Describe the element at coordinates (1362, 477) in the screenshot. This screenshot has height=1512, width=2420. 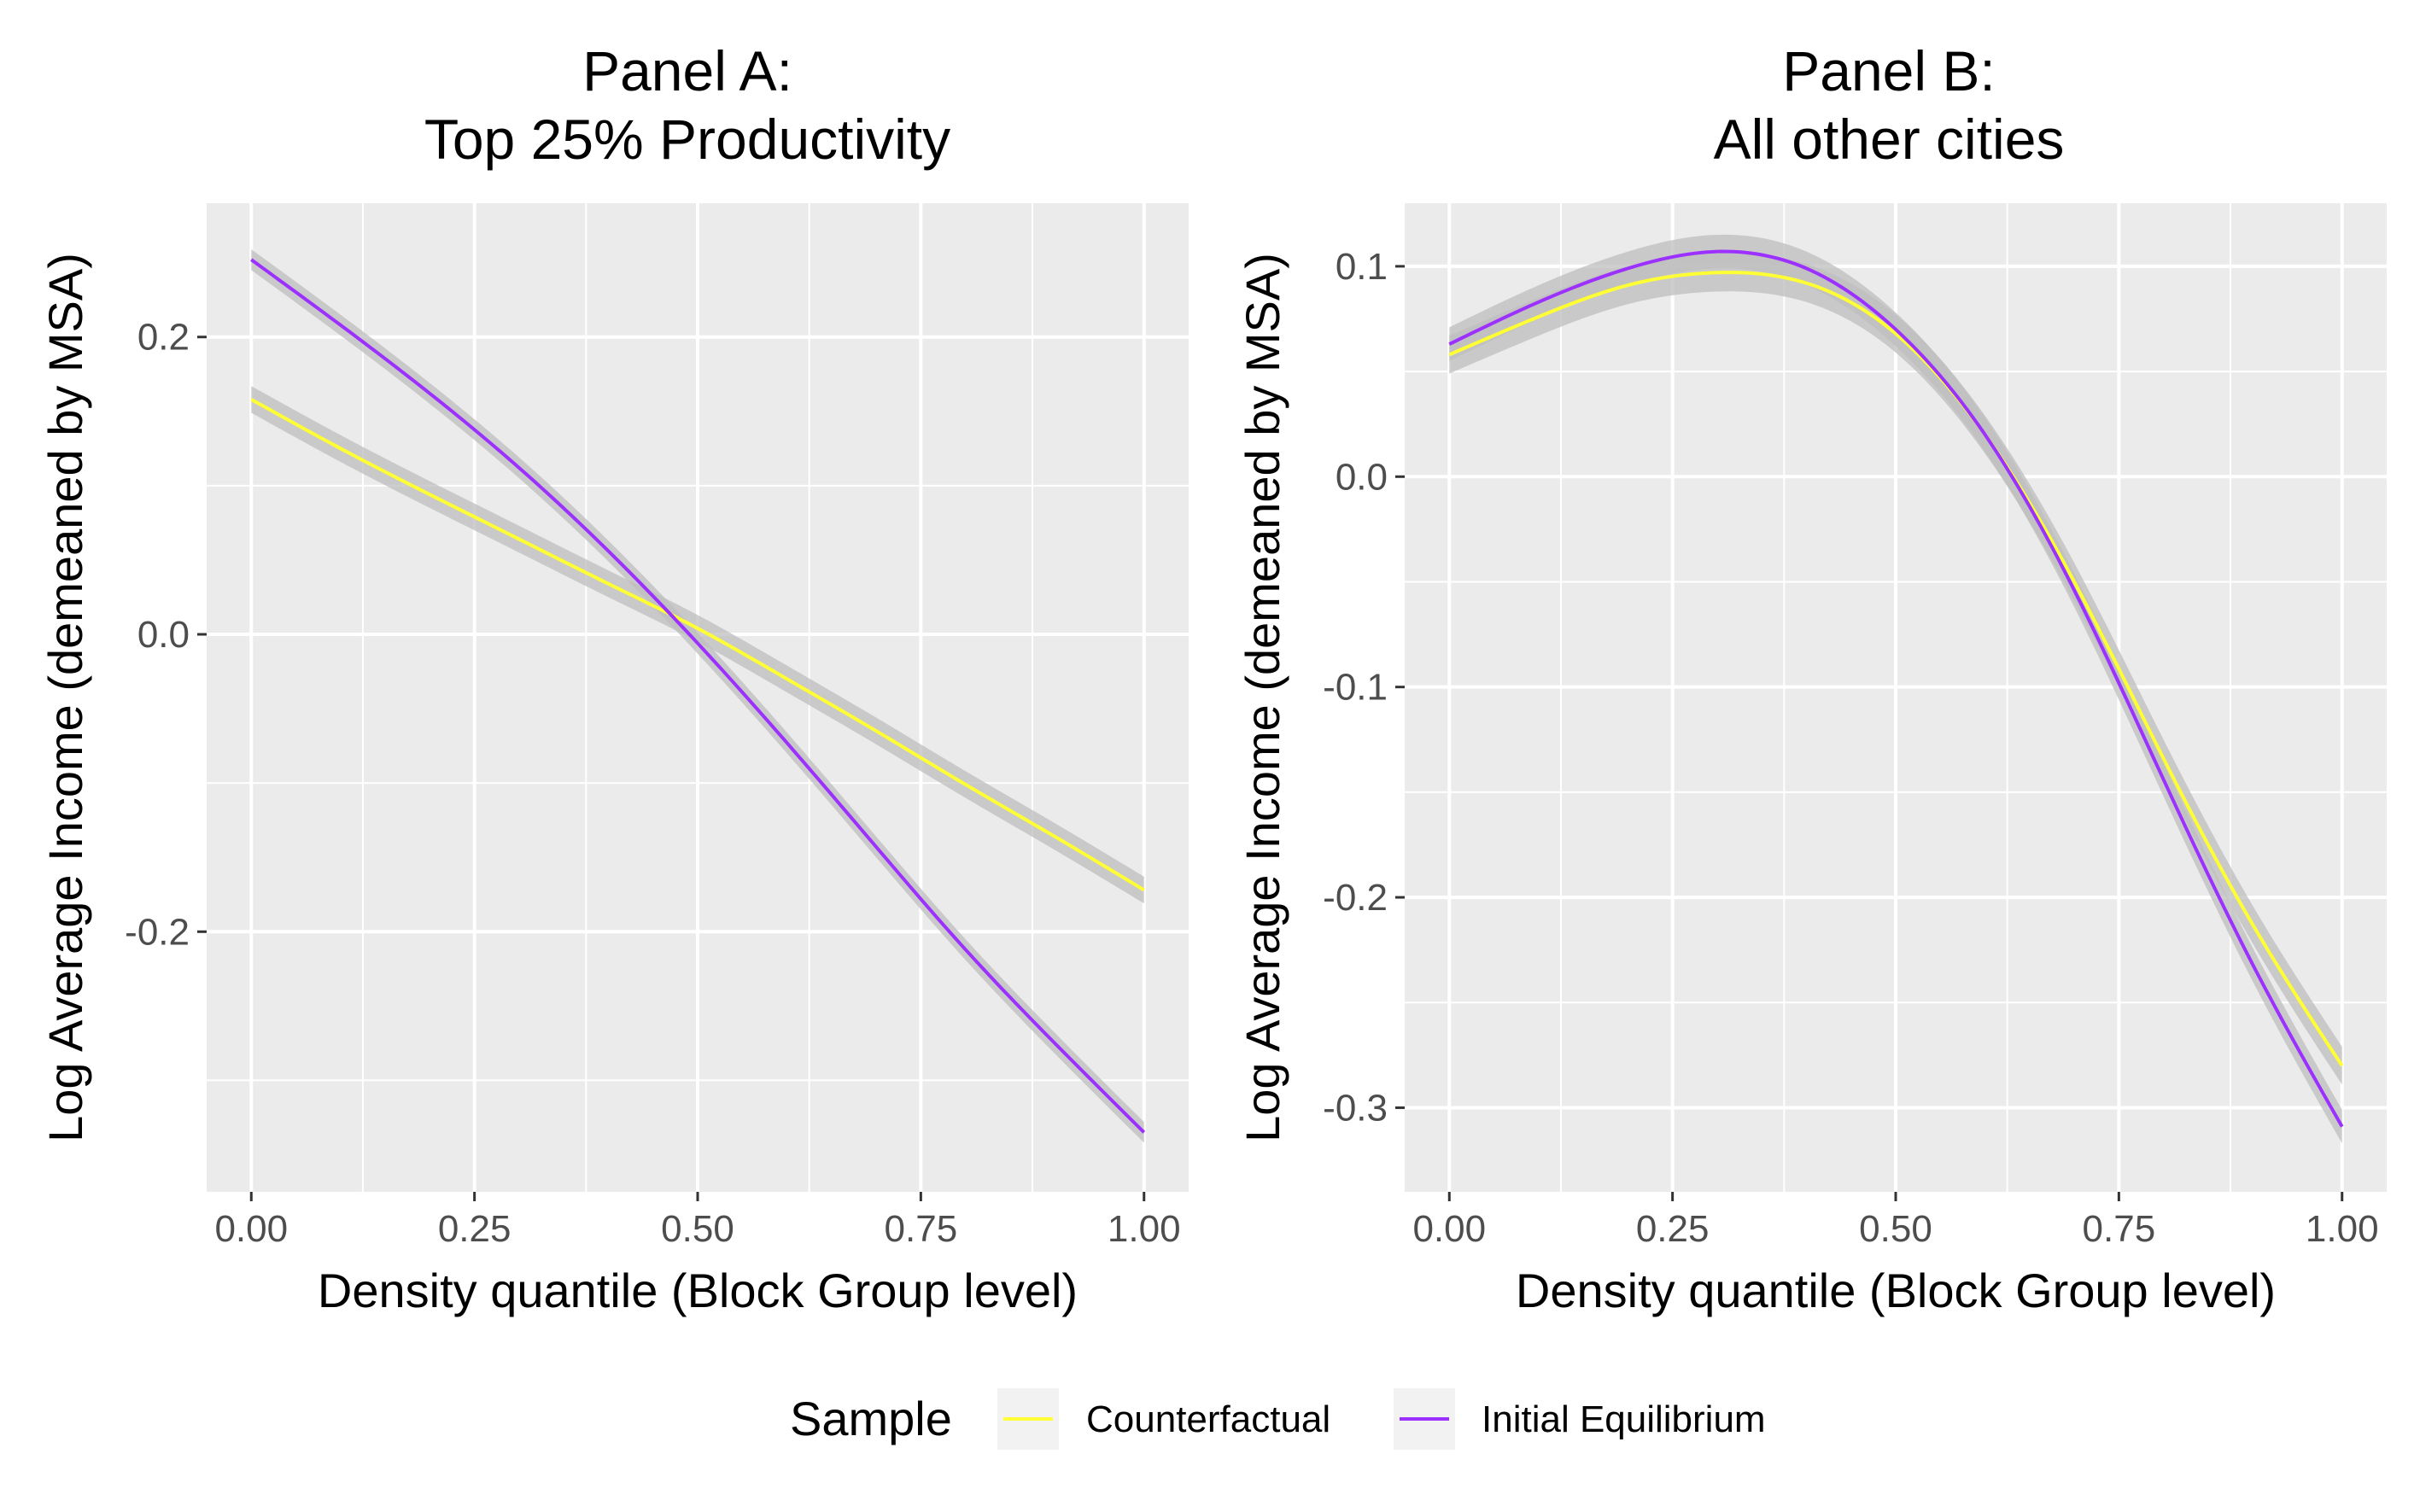
I see `panel-b-y-tick-label-3: 0.0` at that location.